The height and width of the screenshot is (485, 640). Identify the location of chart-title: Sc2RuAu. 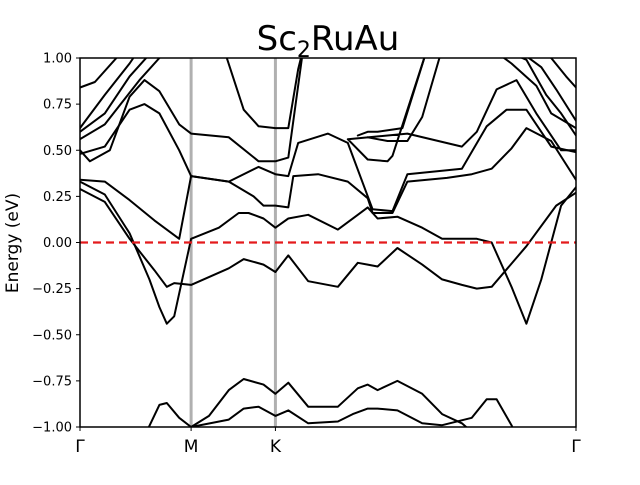
(328, 41).